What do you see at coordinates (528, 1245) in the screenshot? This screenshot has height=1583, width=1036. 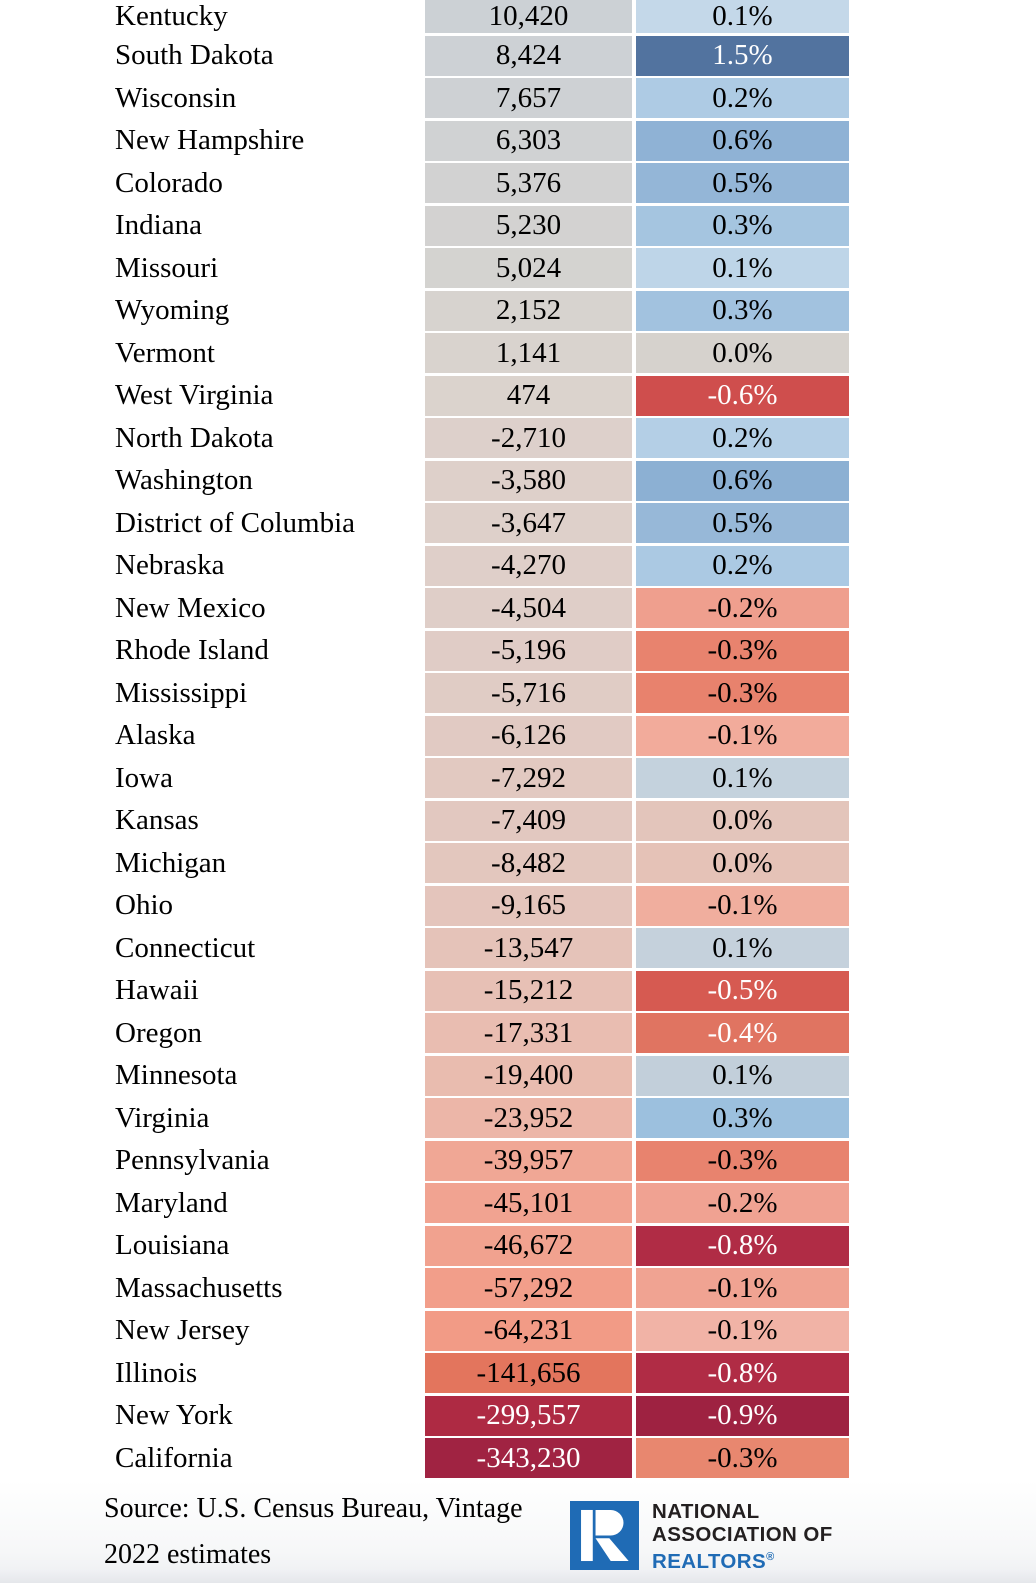 I see `net-change-cell: -46,672` at bounding box center [528, 1245].